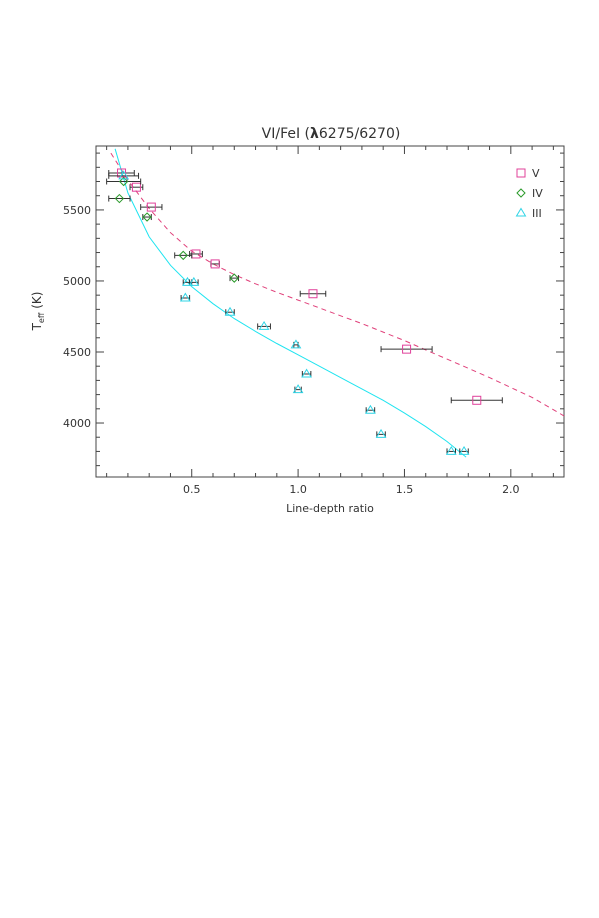  I want to click on chart-title: VI/FeI (λ6275/6270), so click(331, 134).